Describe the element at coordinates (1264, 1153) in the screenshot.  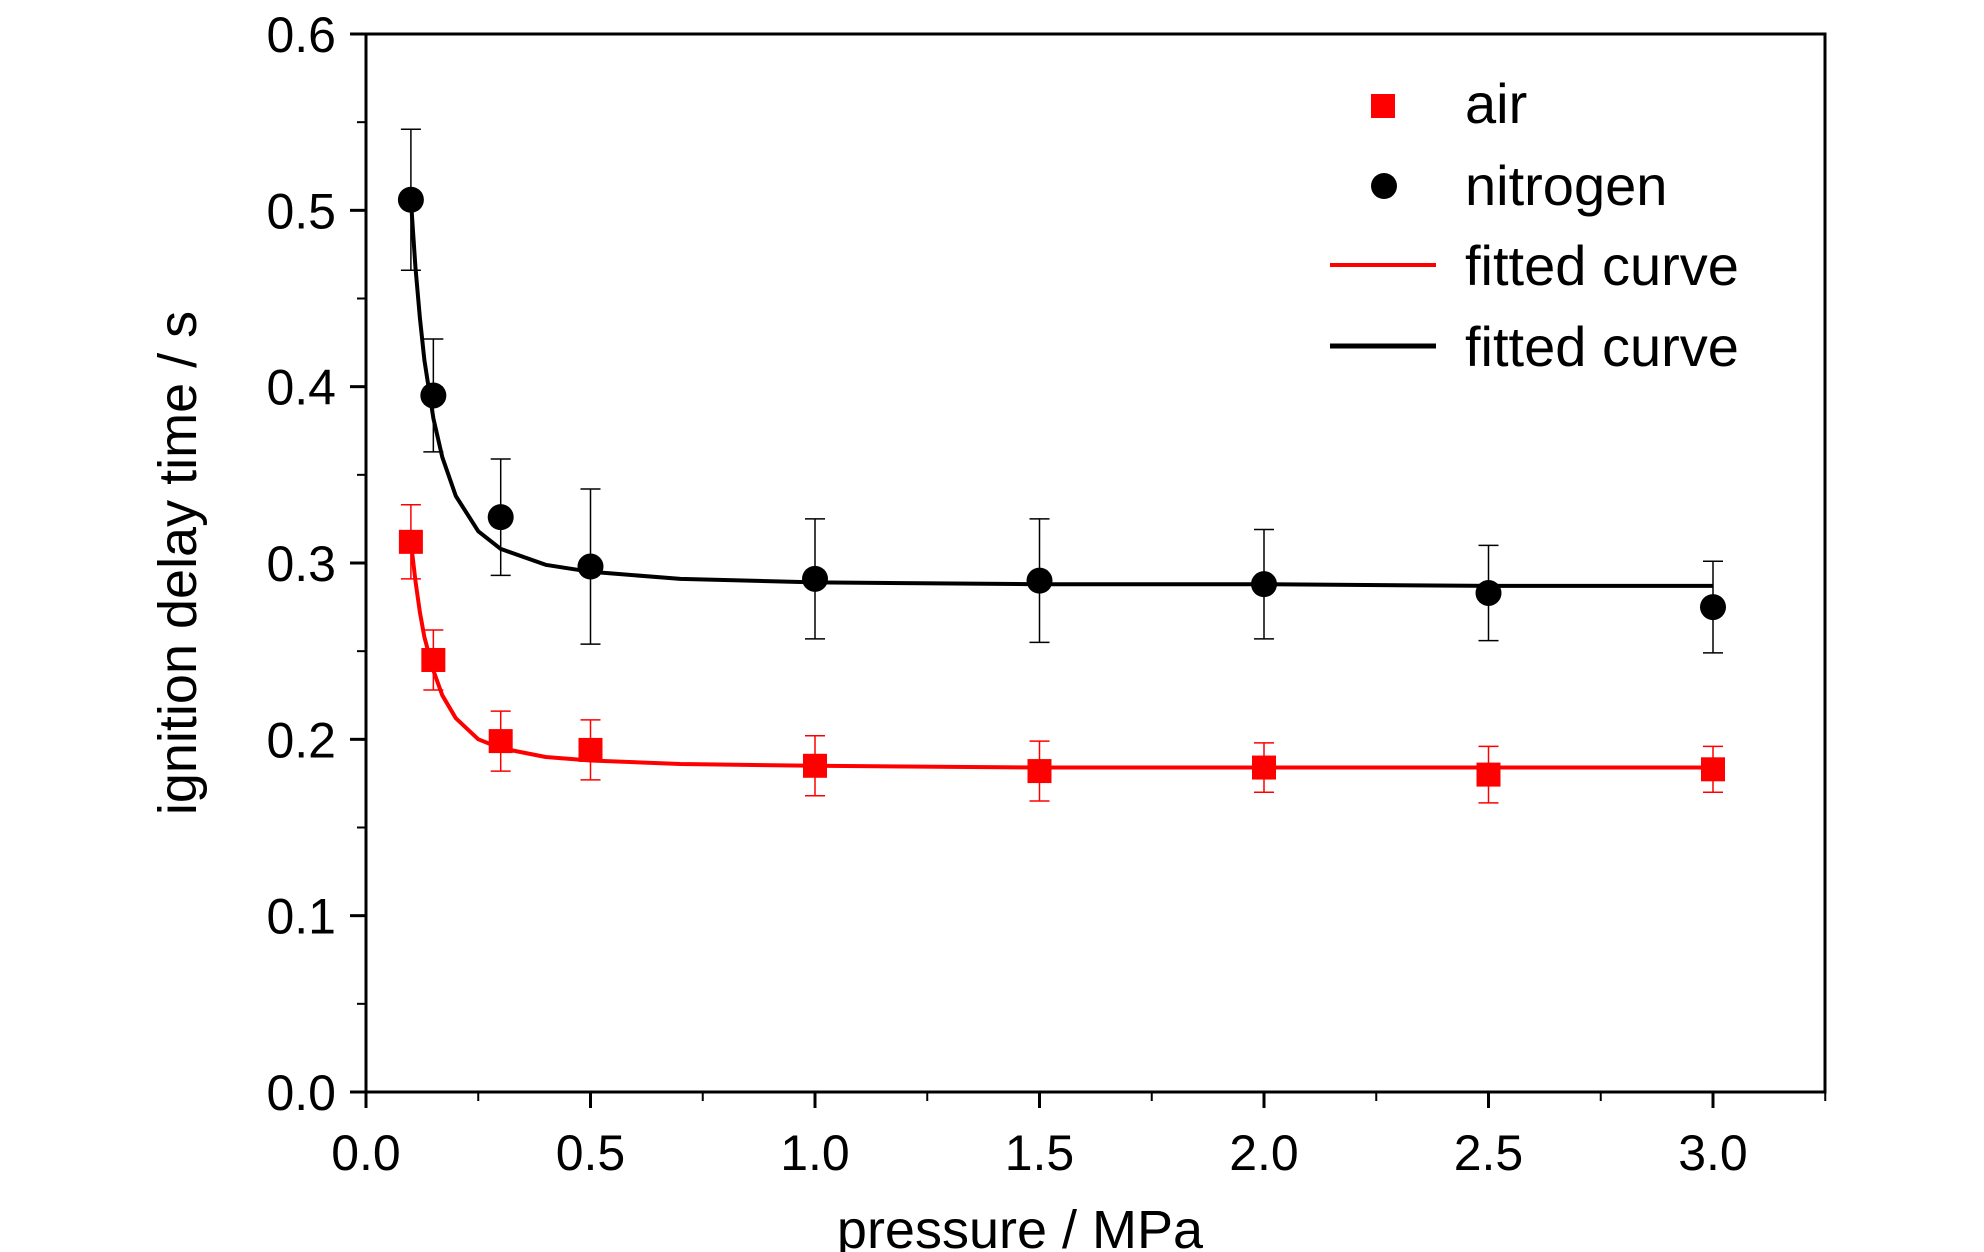
I see `x-tick-label: 2.0` at that location.